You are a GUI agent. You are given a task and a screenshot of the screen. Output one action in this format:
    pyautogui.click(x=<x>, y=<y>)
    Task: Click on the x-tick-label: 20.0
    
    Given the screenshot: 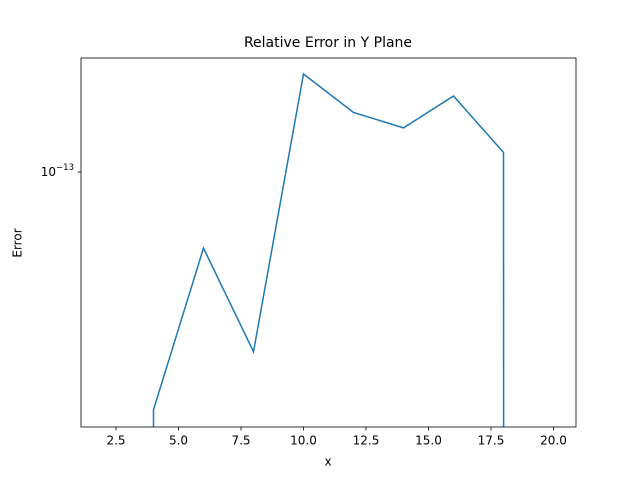 What is the action you would take?
    pyautogui.click(x=553, y=441)
    